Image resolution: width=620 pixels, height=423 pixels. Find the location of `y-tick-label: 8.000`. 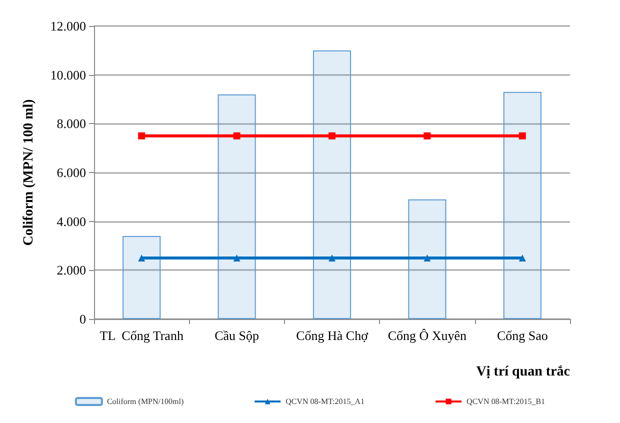

y-tick-label: 8.000 is located at coordinates (71, 124).